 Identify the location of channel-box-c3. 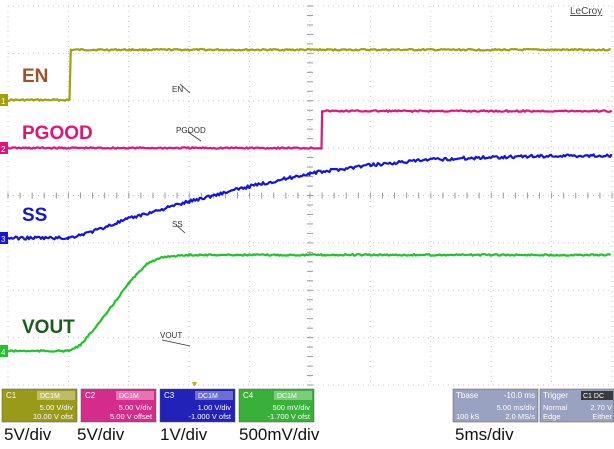
(197, 405).